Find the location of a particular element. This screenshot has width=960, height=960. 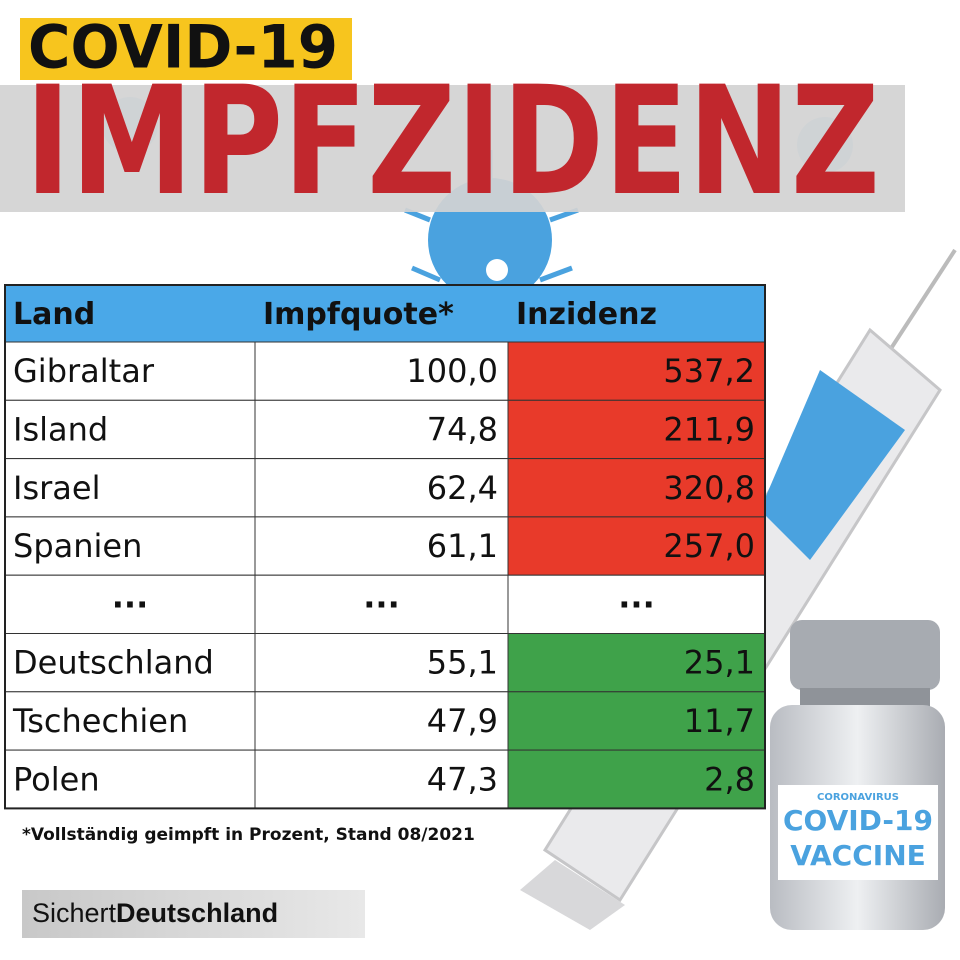

country: Spanien is located at coordinates (77, 546).